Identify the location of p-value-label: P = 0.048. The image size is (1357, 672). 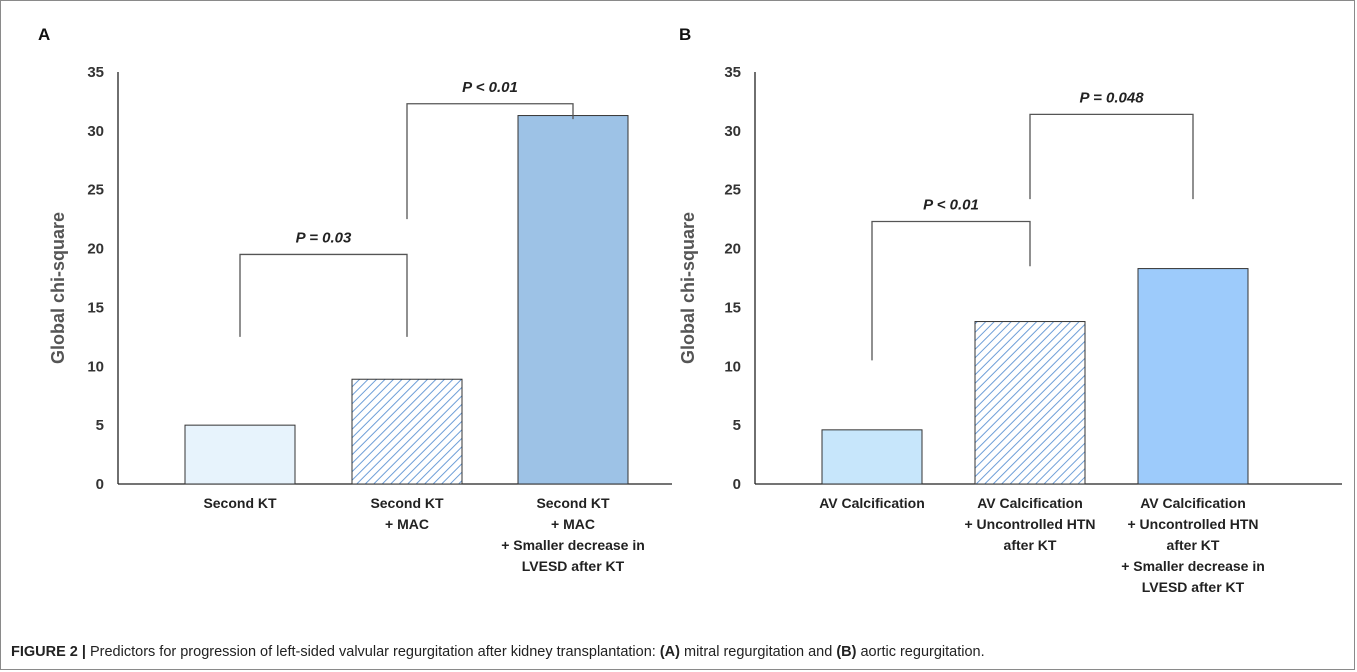
(1111, 97).